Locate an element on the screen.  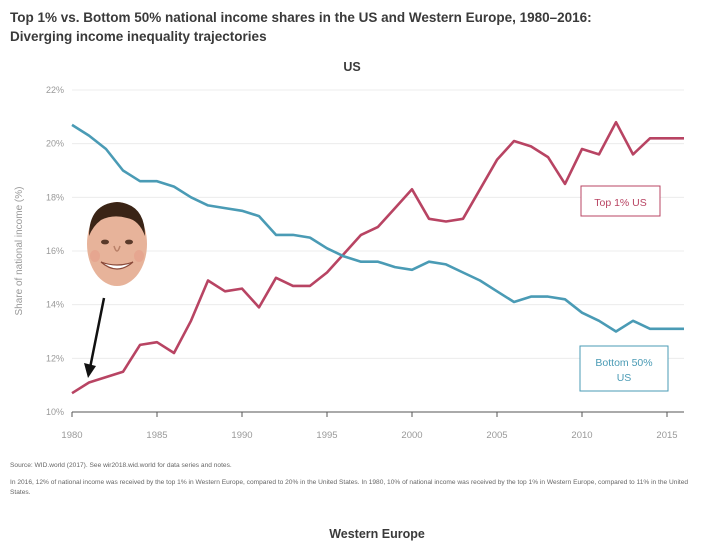
series-labels: Top 1% US Bottom 50% US is located at coordinates (624, 288).